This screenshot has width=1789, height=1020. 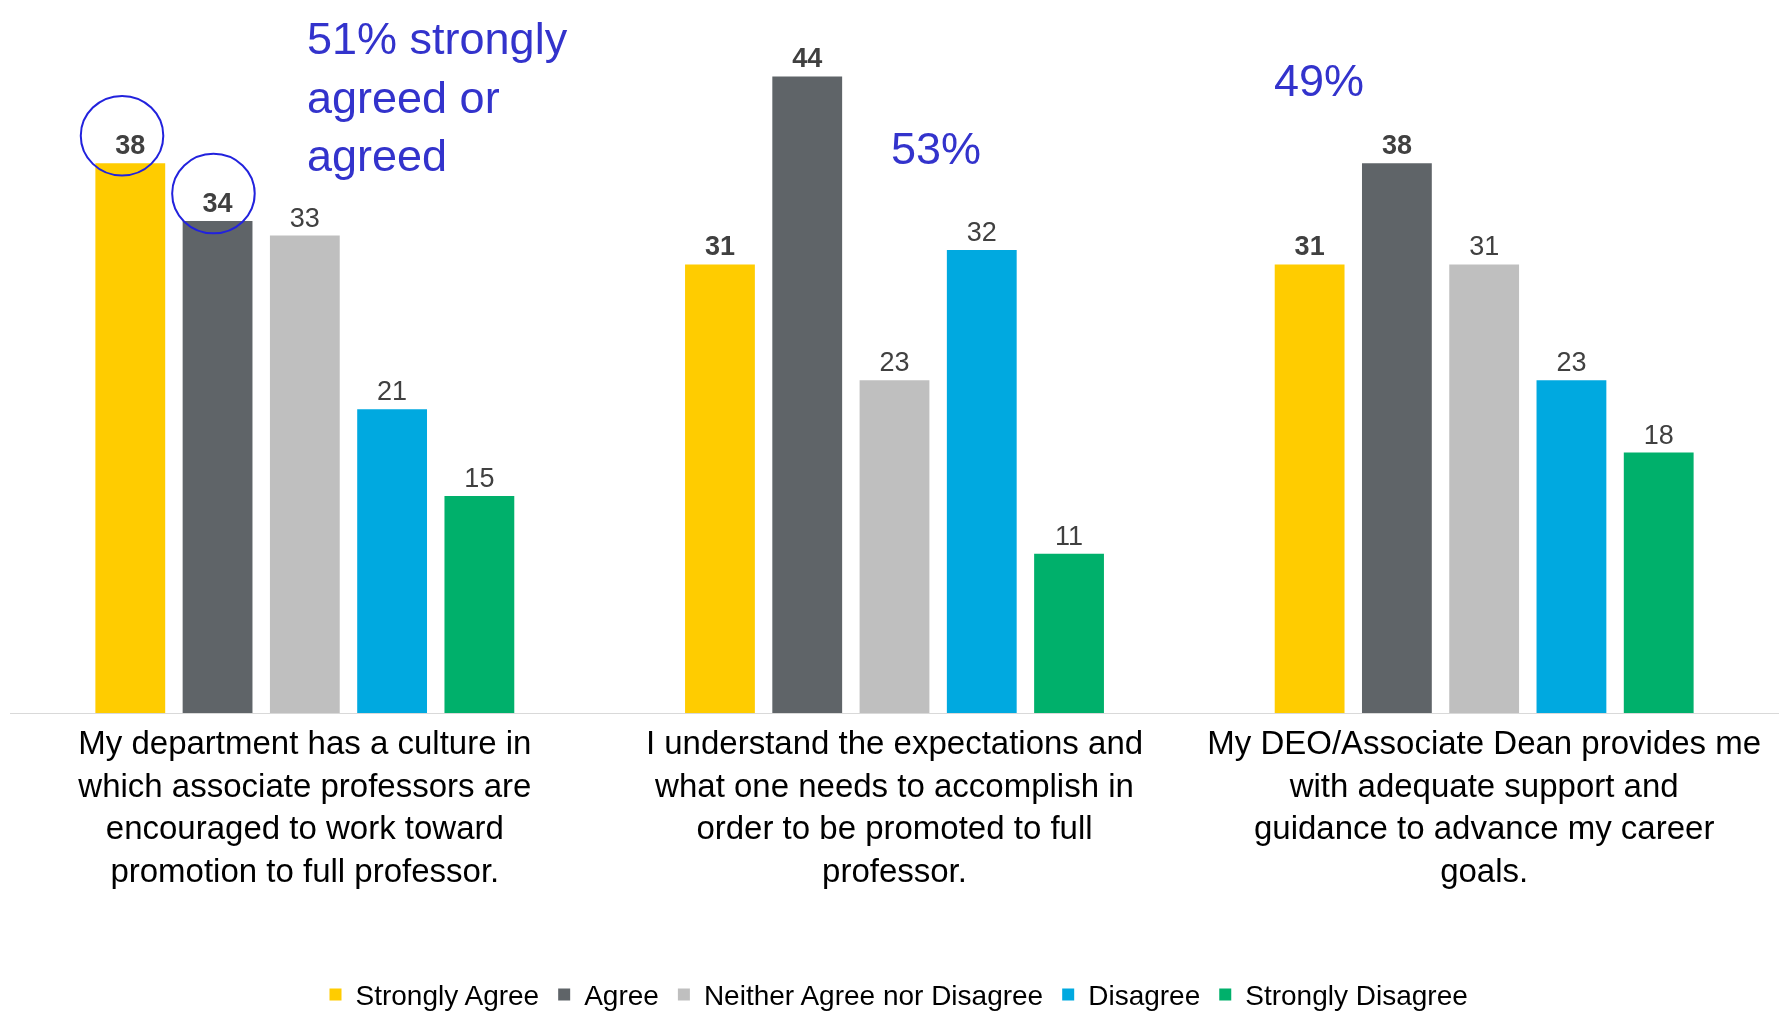 What do you see at coordinates (1069, 535) in the screenshot?
I see `data-label: 11` at bounding box center [1069, 535].